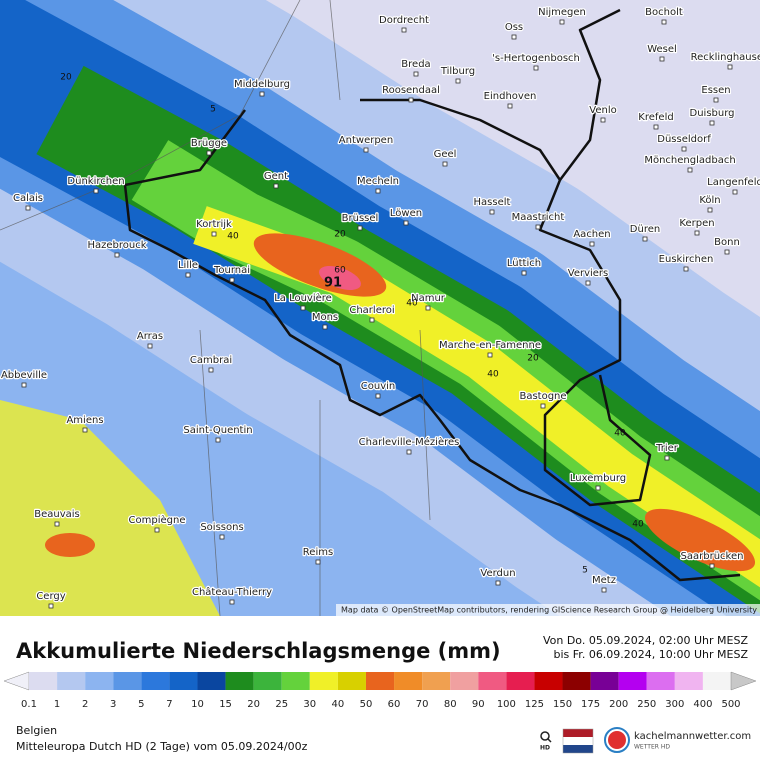 This screenshot has height=764, width=760. Describe the element at coordinates (84, 420) in the screenshot. I see `city-label: Amiens` at that location.